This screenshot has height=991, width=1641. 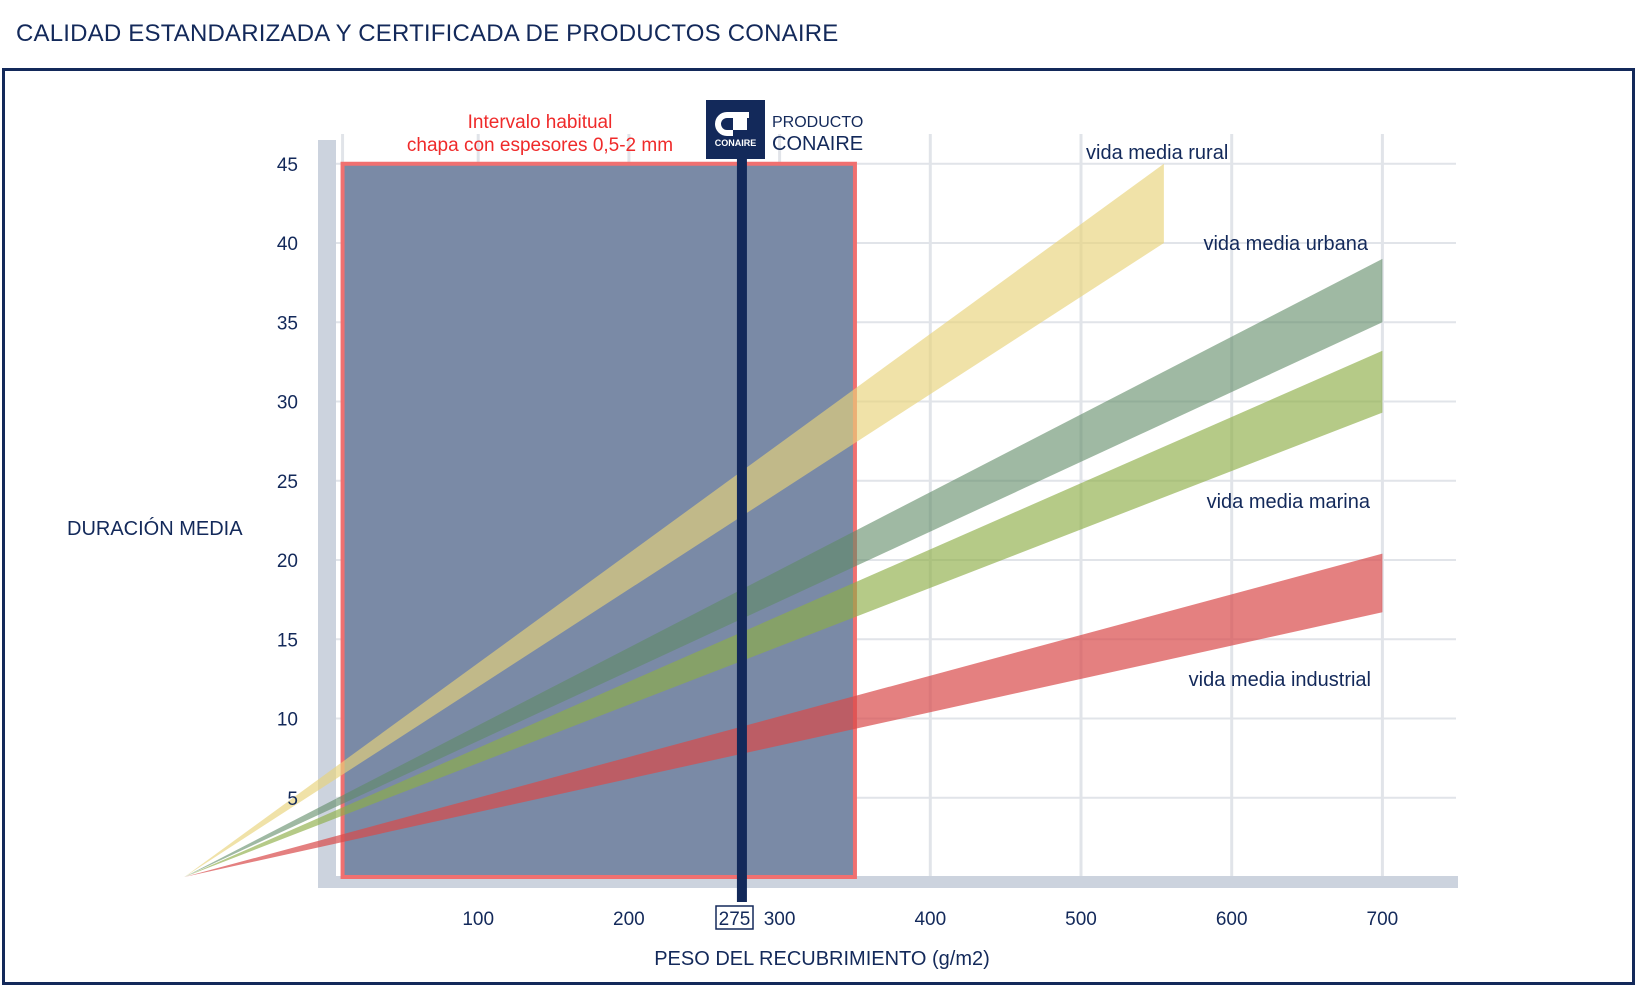 What do you see at coordinates (1289, 502) in the screenshot?
I see `series-label-vida-media-marina: vida media marina` at bounding box center [1289, 502].